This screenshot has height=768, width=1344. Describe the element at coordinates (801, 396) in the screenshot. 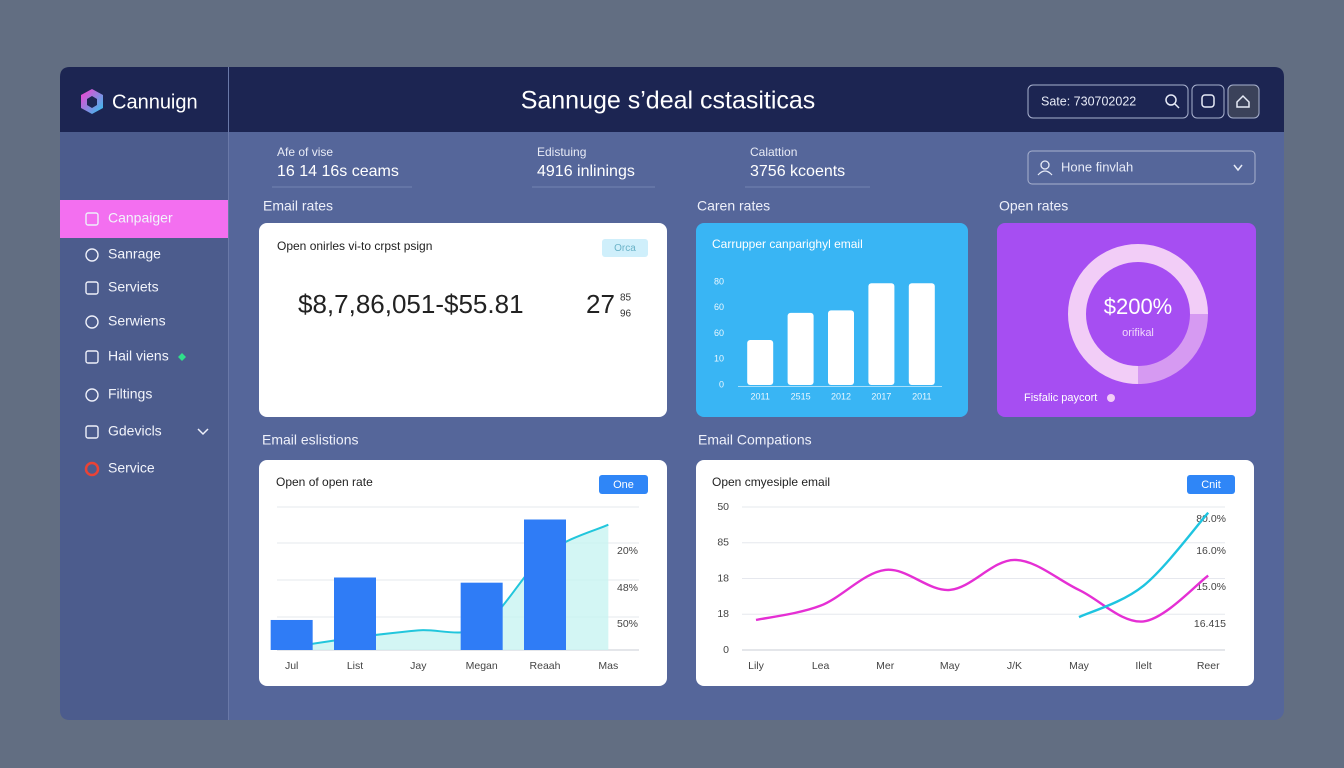

I see `x-tick-label: 2515` at that location.